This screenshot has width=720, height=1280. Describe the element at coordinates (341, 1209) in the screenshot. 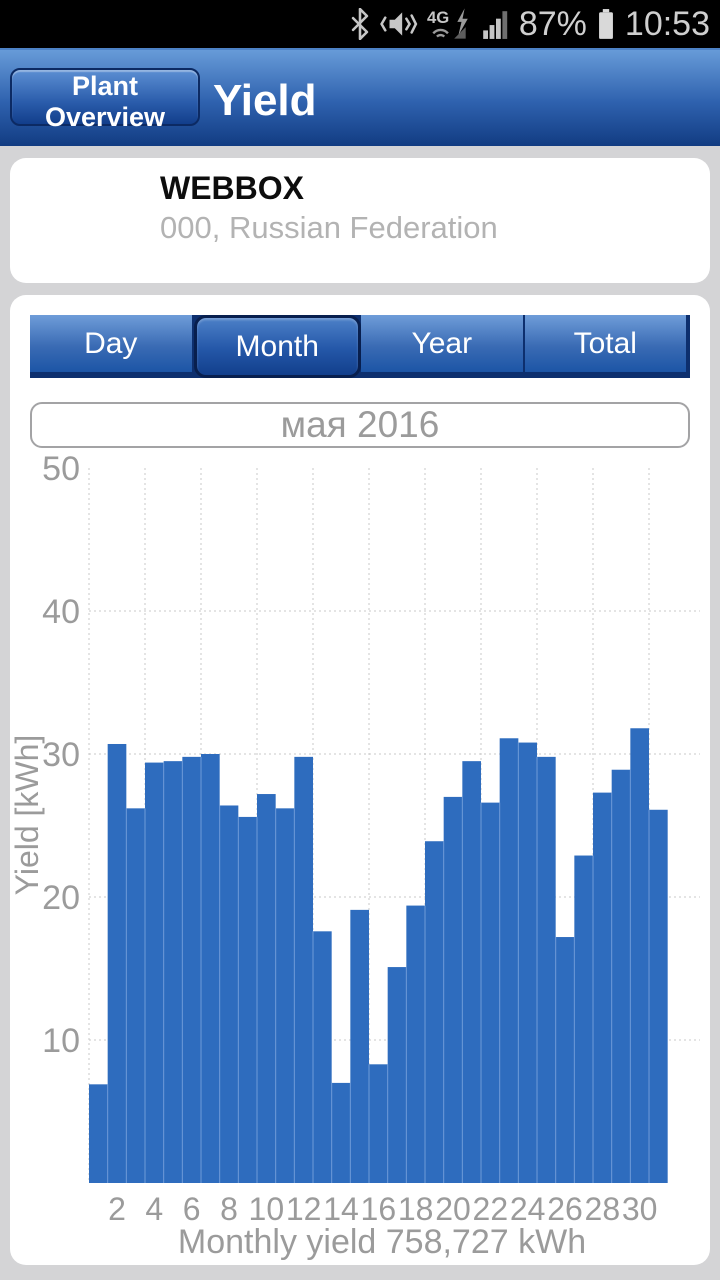

I see `svg-text: 14` at that location.